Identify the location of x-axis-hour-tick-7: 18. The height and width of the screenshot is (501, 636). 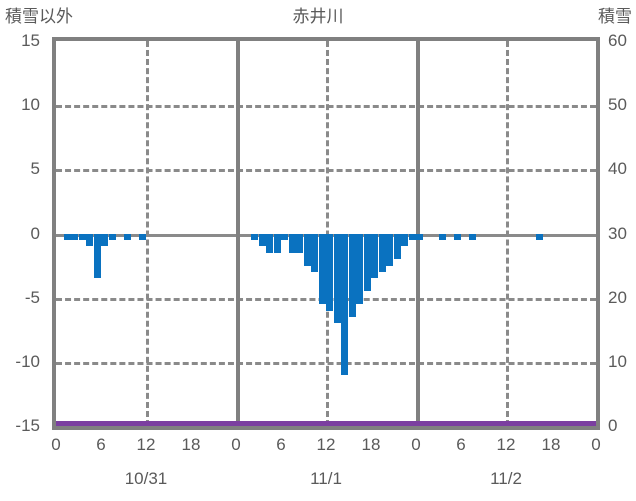
(371, 444).